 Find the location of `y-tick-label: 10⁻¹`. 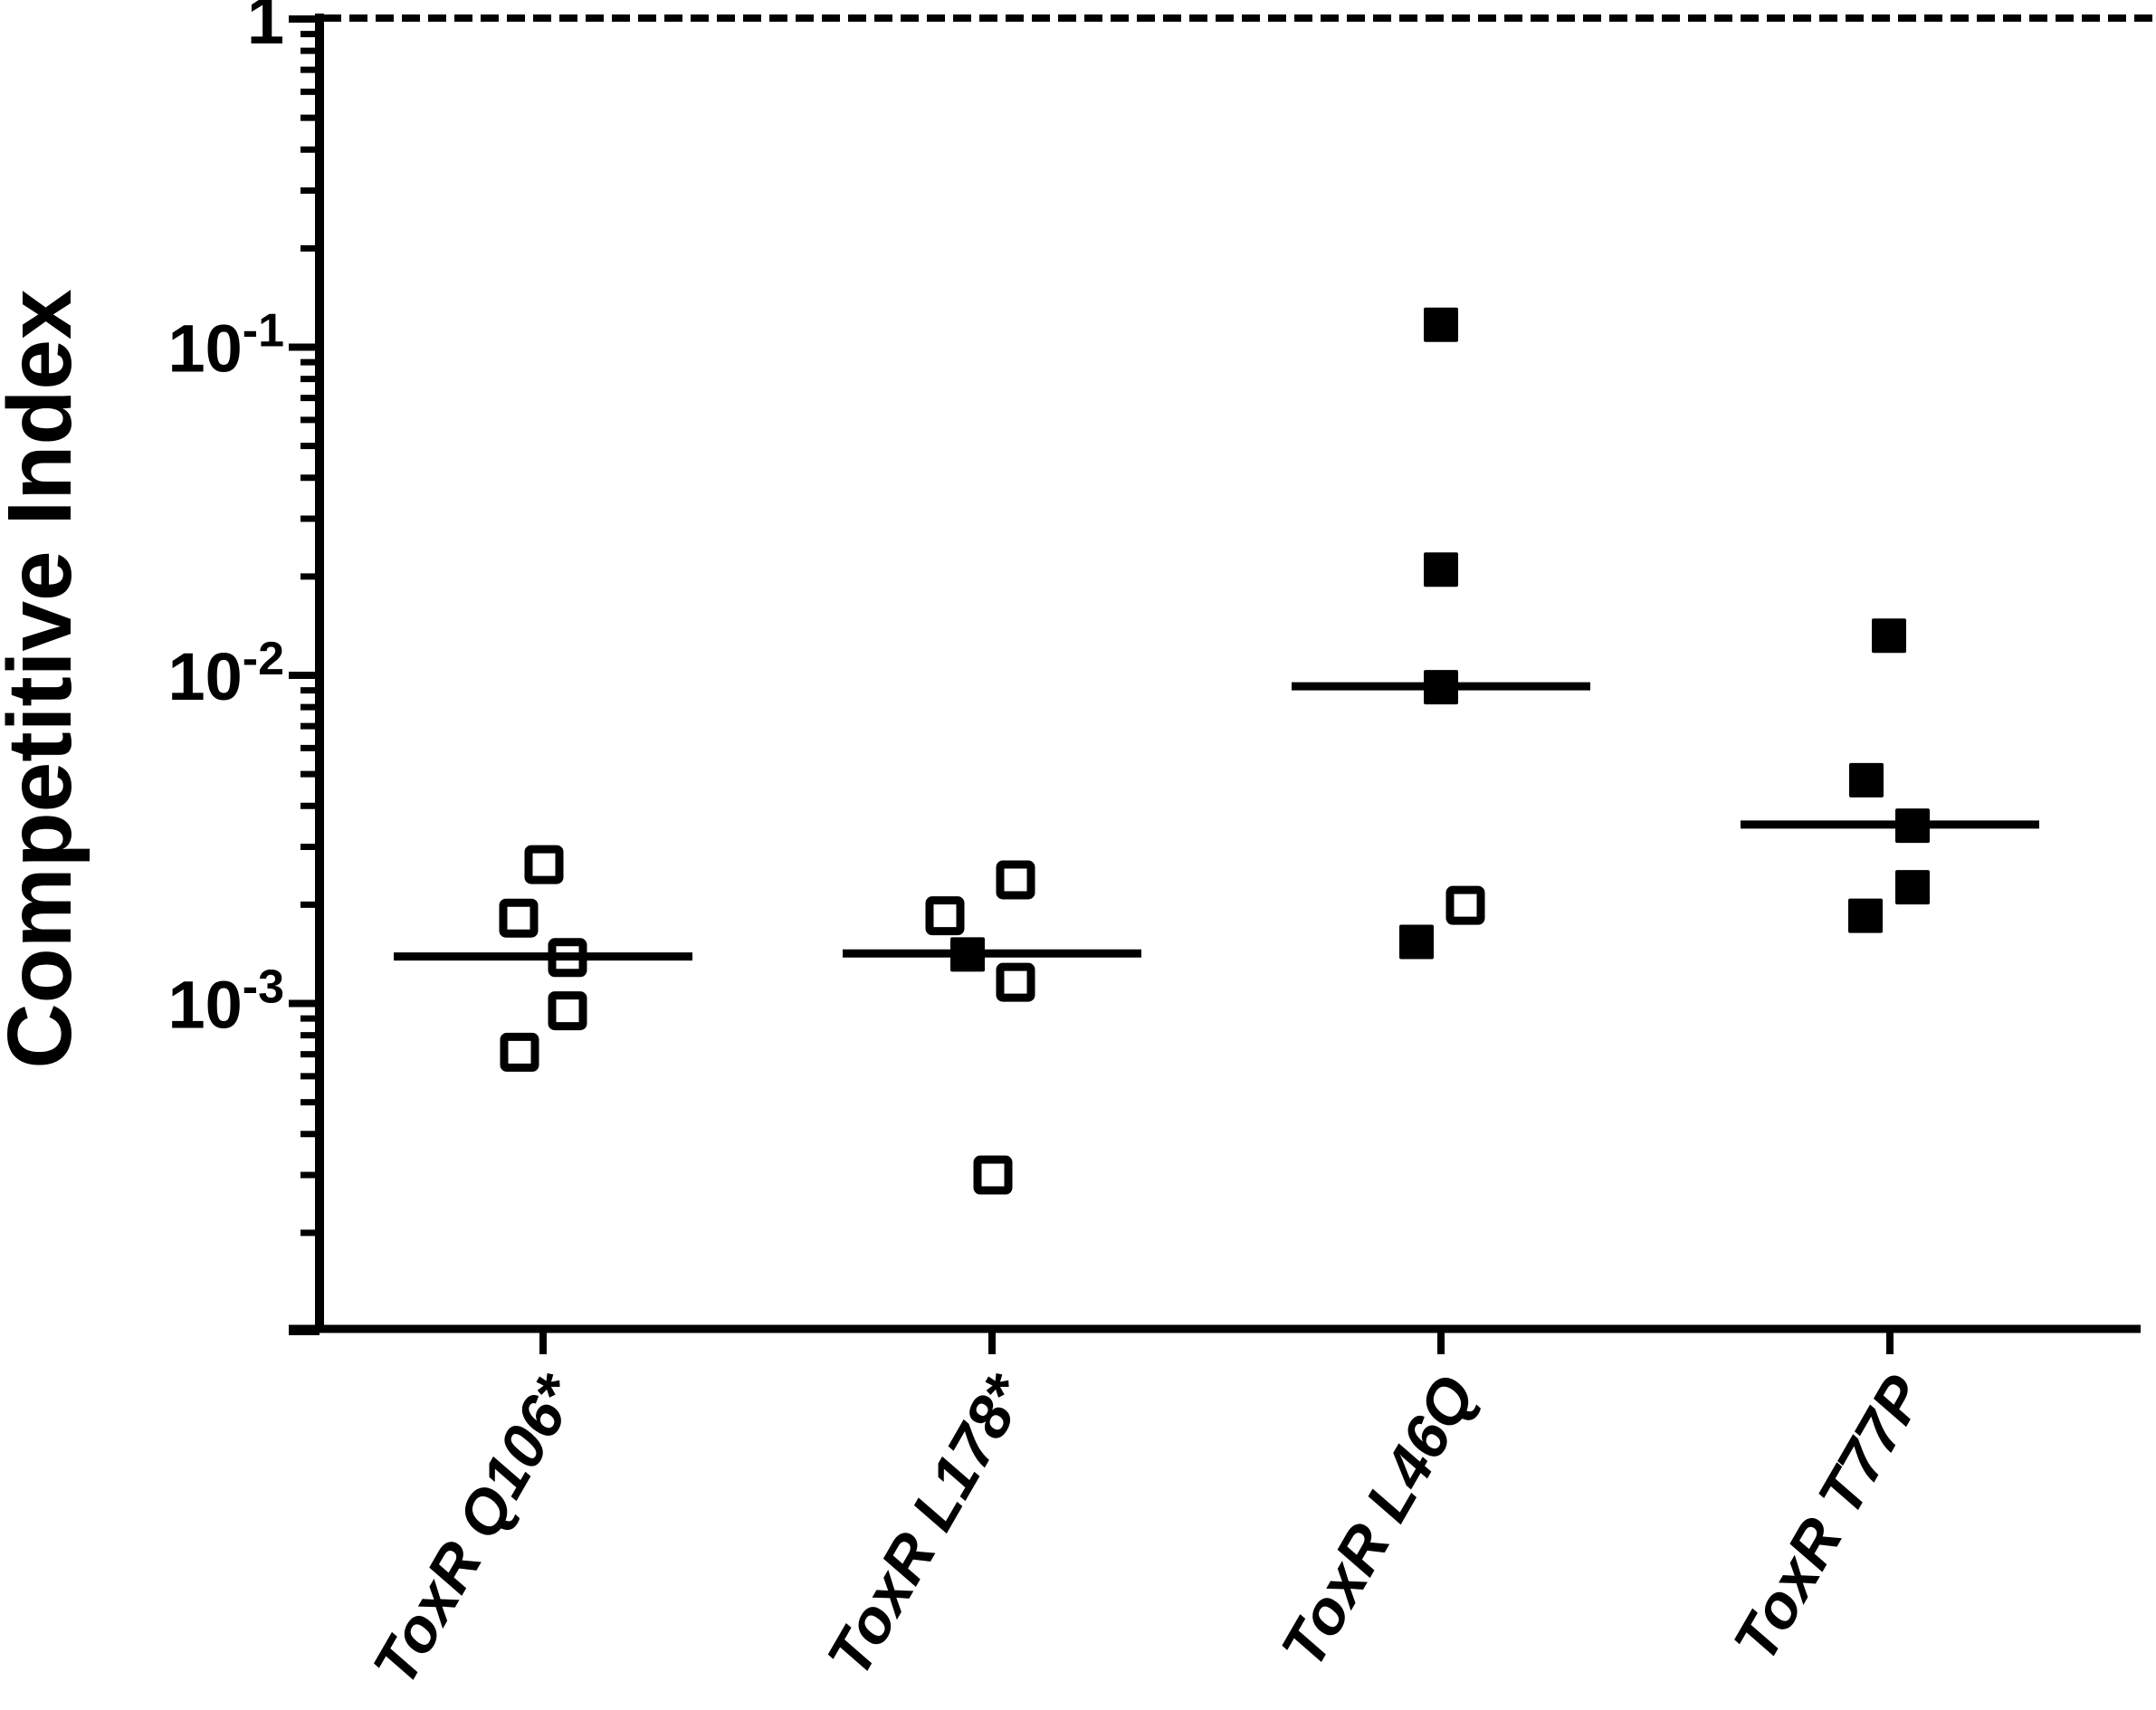

y-tick-label: 10⁻¹ is located at coordinates (225, 346).